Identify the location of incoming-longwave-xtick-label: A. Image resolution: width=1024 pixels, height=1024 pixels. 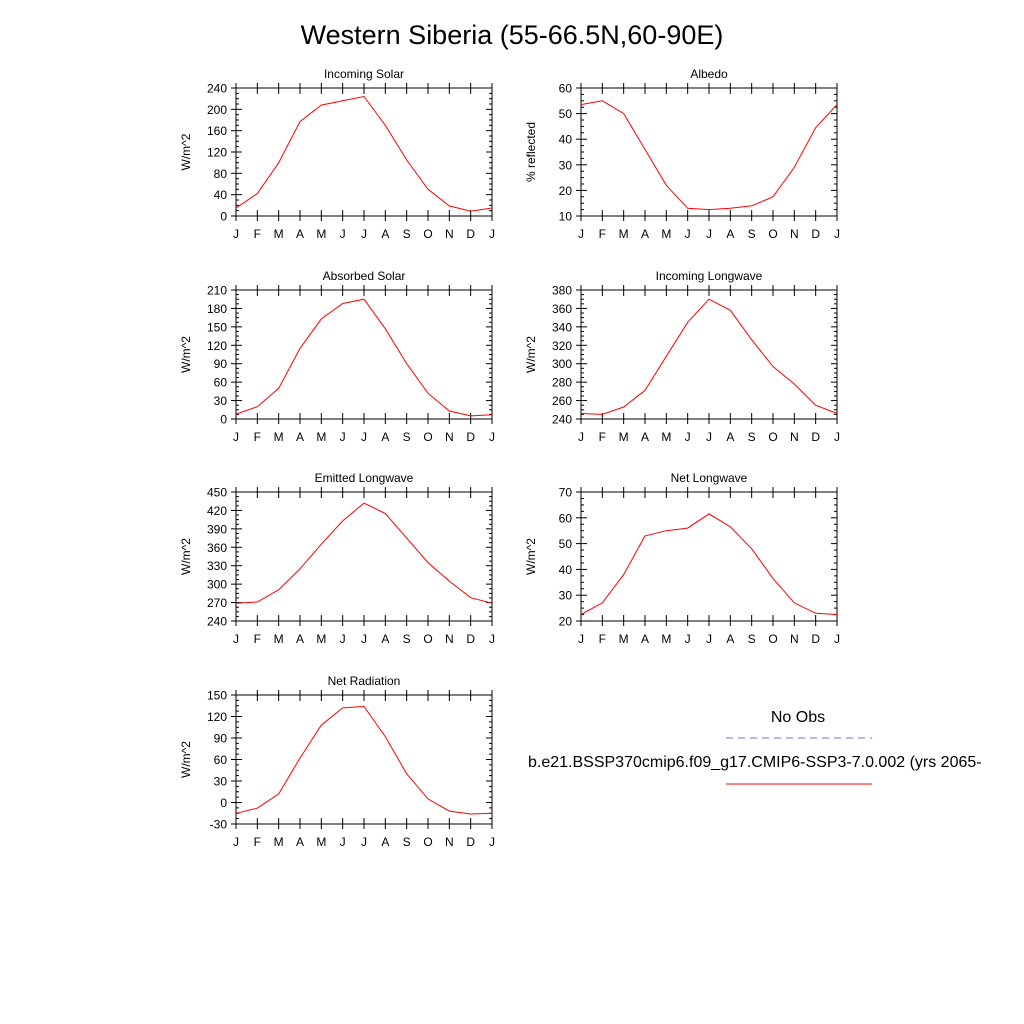
(730, 437).